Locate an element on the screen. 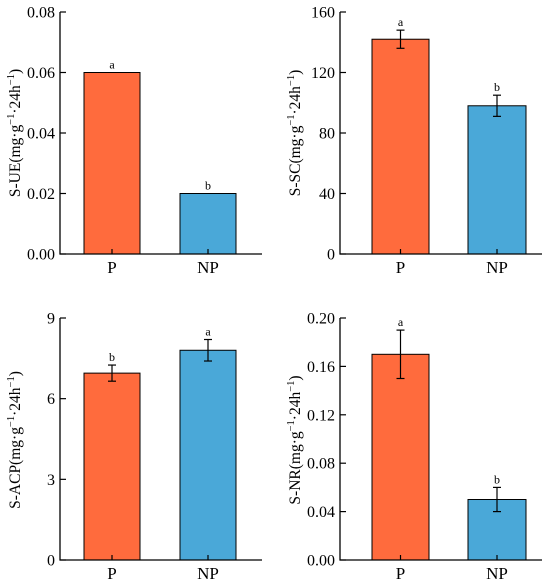  y-tick-label: 80 is located at coordinates (327, 134).